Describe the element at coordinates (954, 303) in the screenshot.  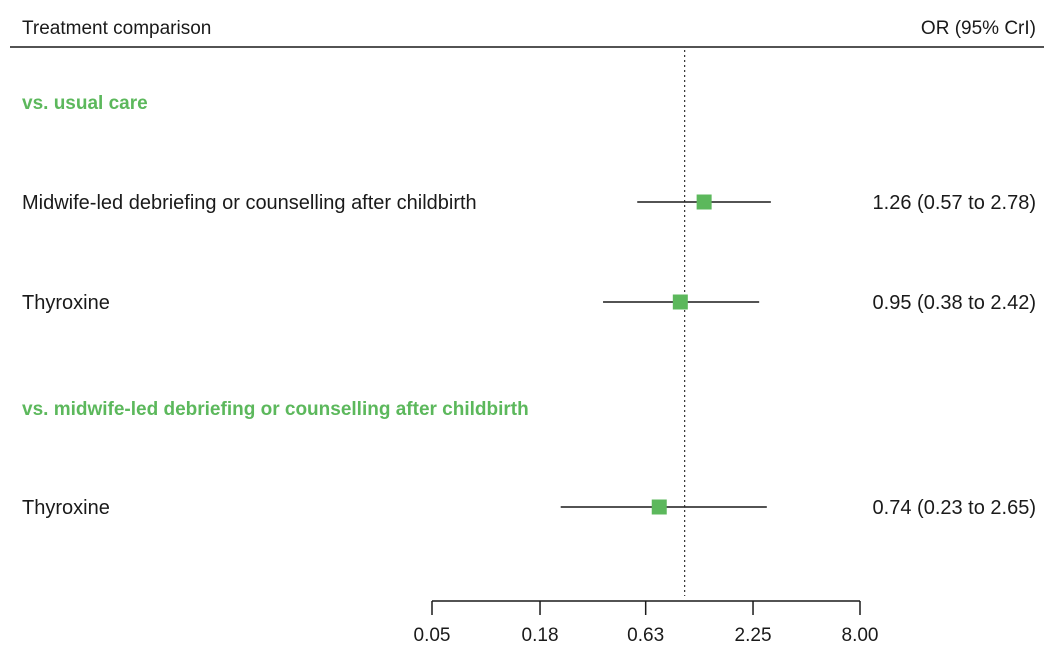
I see `estimate-label: 0.95 (0.38 to 2.42)` at that location.